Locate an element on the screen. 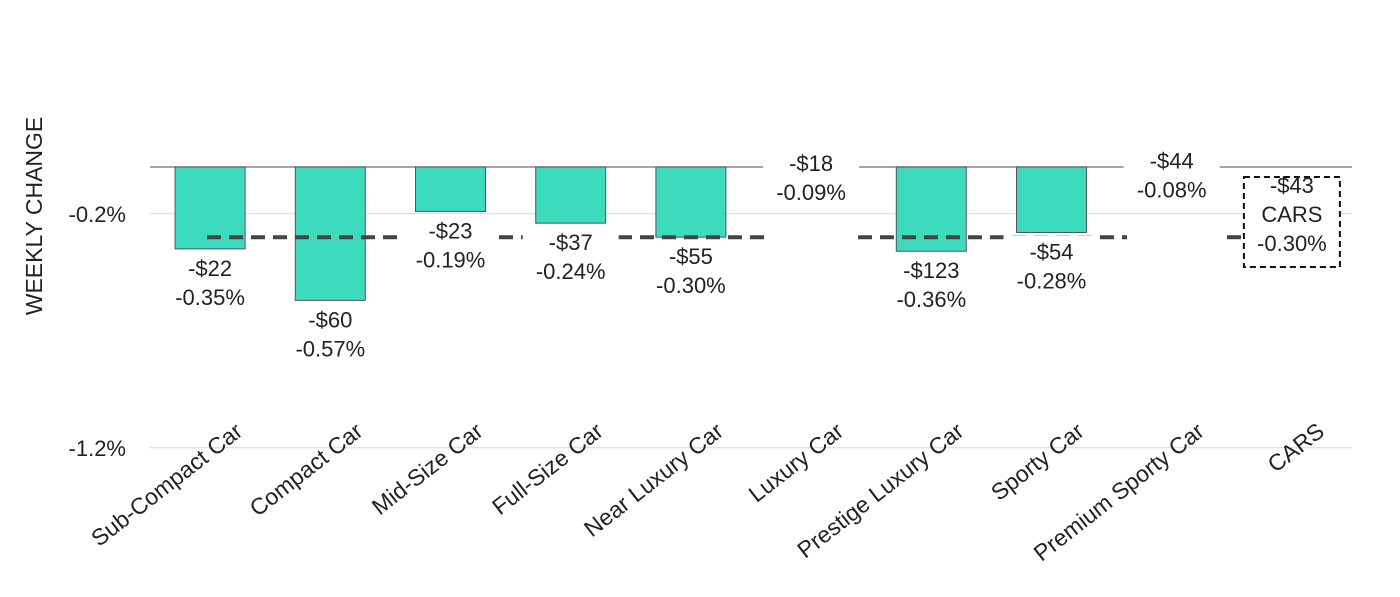 This screenshot has height=597, width=1400. y-tick-labels: -0.2% -1.2% is located at coordinates (97, 331).